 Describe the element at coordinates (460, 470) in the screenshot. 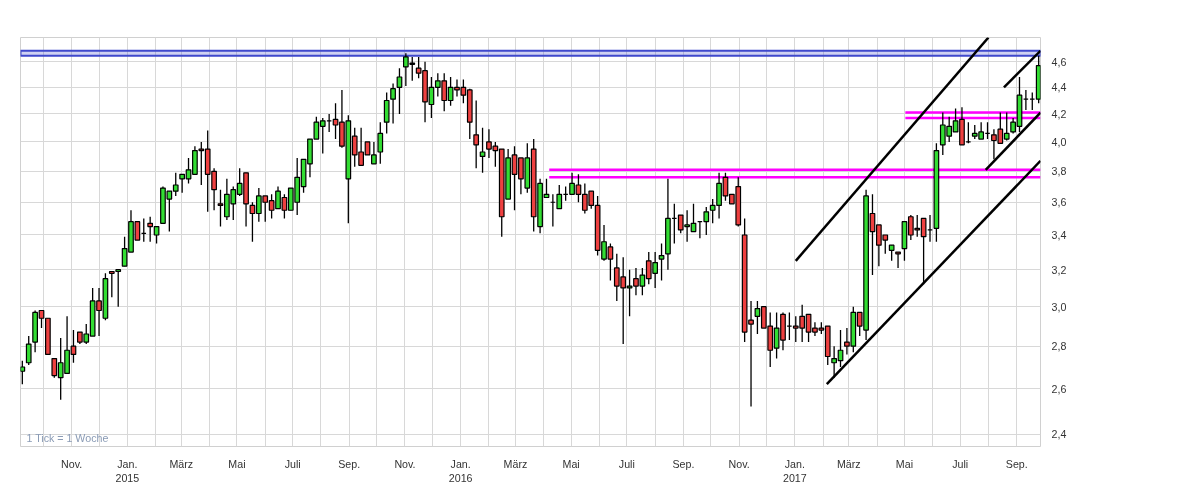

I see `x-tick-label: Jan. 2016` at that location.